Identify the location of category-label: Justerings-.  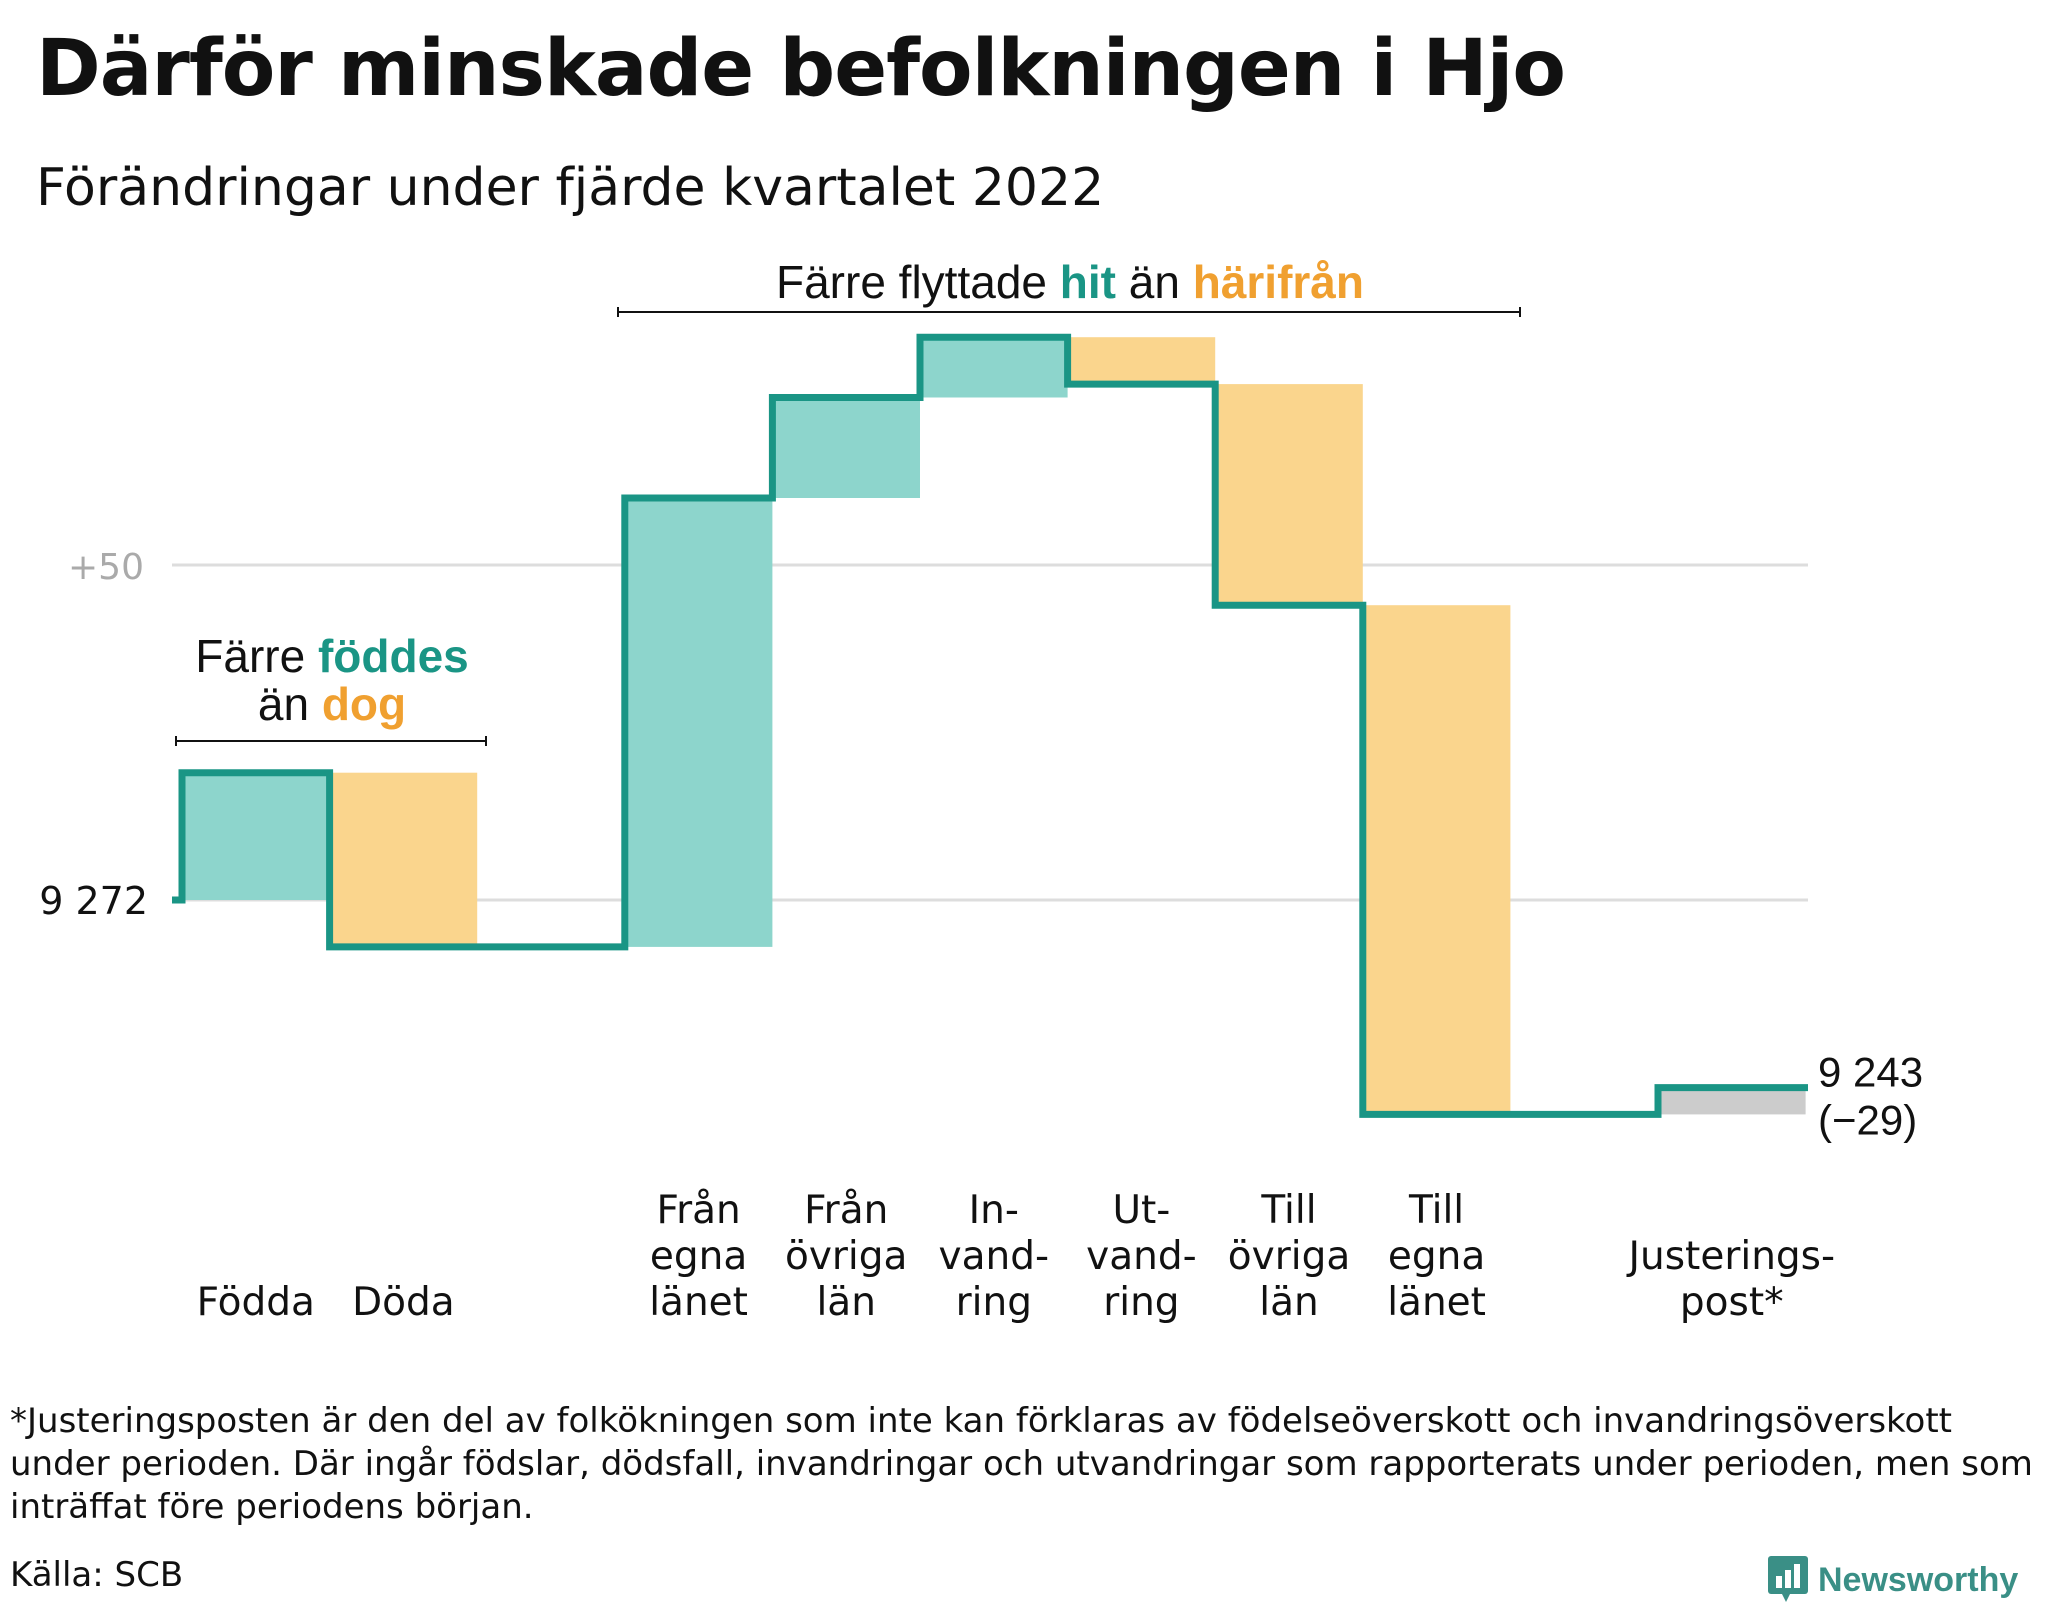
(1731, 1256).